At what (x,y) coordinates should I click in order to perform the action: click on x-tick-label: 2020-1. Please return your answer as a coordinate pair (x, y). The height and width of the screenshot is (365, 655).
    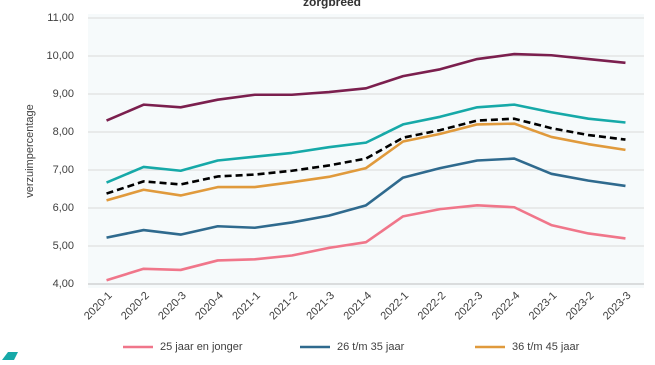
    Looking at the image, I should click on (98, 306).